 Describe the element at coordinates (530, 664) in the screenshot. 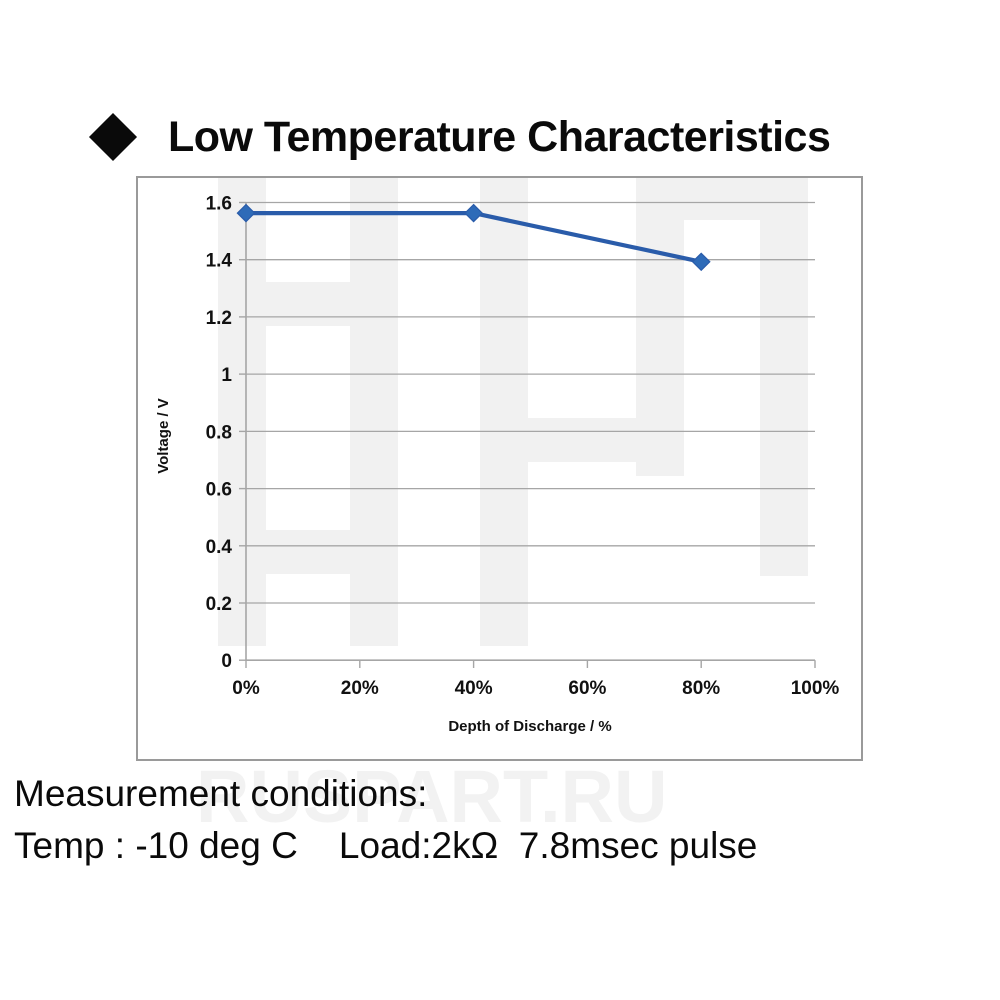

I see `x-axis-ticks` at that location.